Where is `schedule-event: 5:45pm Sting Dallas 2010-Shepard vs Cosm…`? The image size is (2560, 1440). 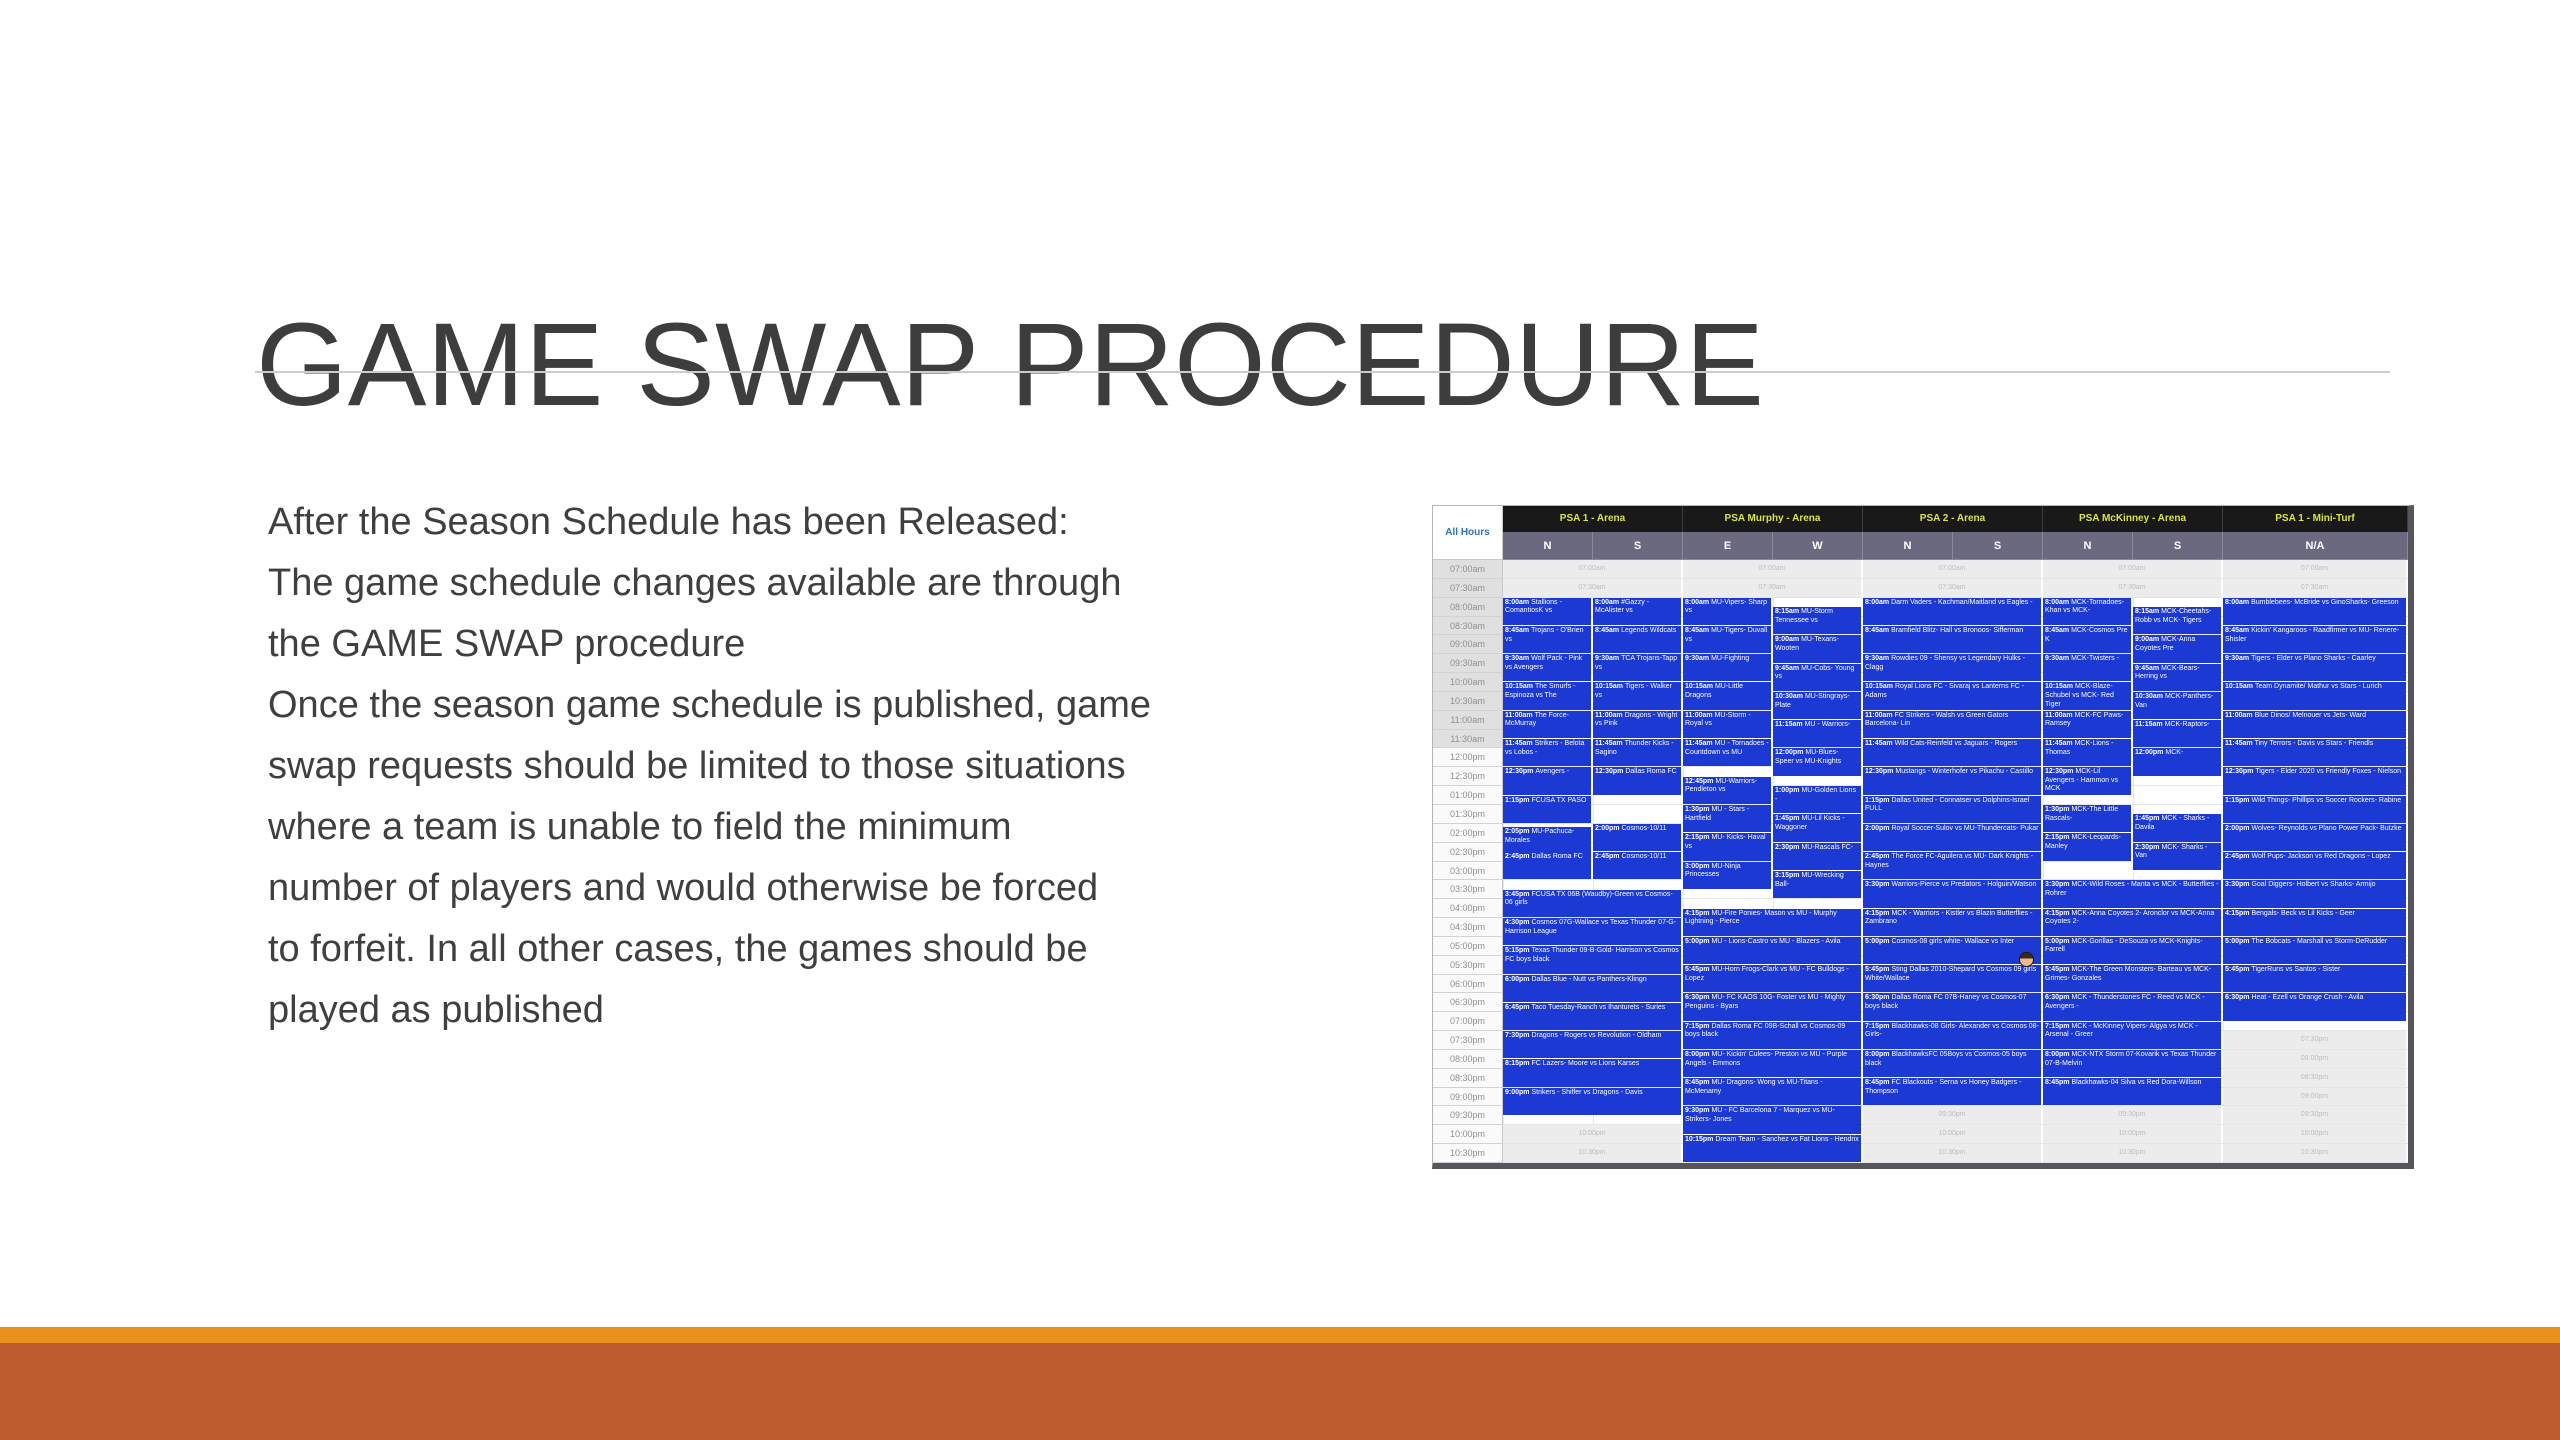 schedule-event: 5:45pm Sting Dallas 2010-Shepard vs Cosm… is located at coordinates (1952, 979).